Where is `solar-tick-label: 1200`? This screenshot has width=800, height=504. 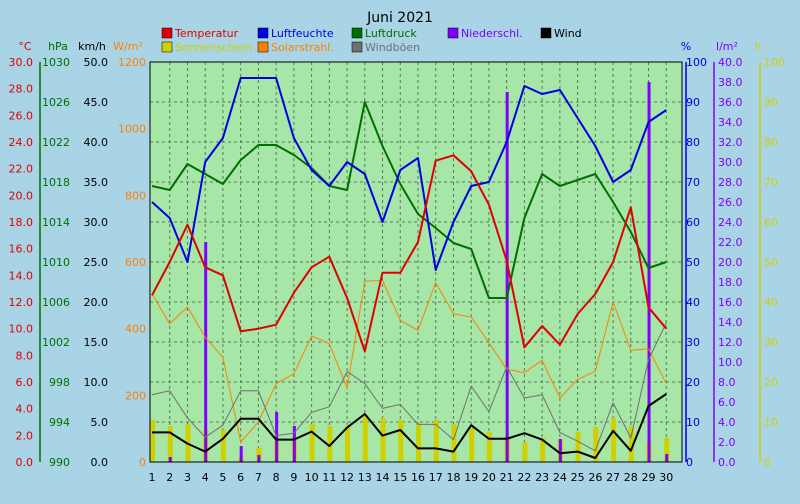 solar-tick-label: 1200 is located at coordinates (132, 62).